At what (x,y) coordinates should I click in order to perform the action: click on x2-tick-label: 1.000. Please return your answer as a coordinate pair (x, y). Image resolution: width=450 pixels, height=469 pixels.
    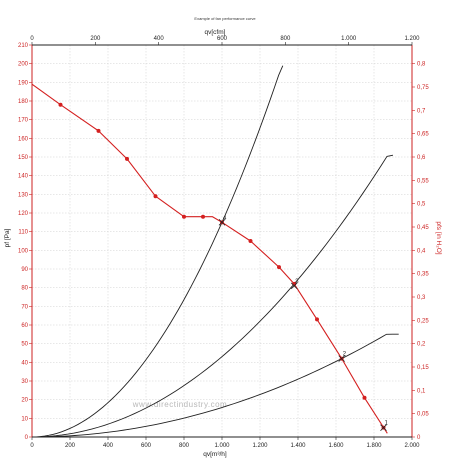
    Looking at the image, I should click on (349, 39).